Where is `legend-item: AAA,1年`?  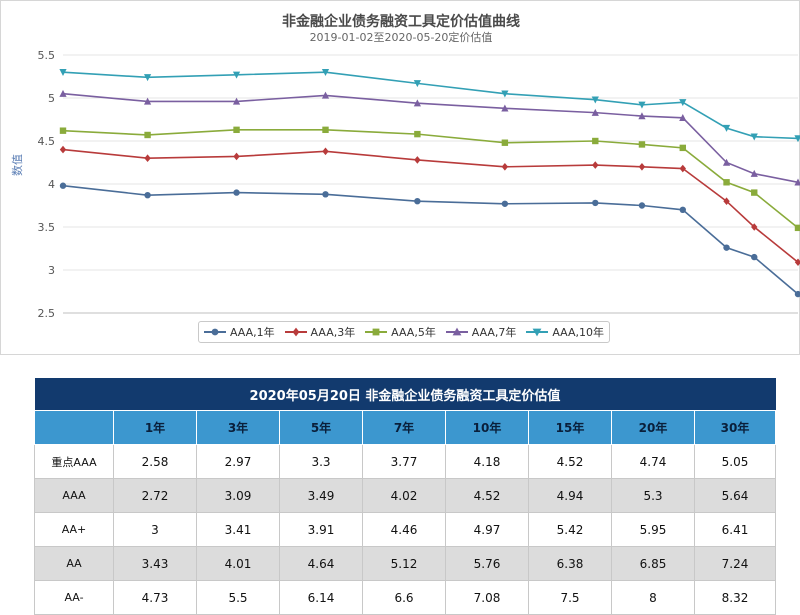
legend-item: AAA,1年 is located at coordinates (239, 332).